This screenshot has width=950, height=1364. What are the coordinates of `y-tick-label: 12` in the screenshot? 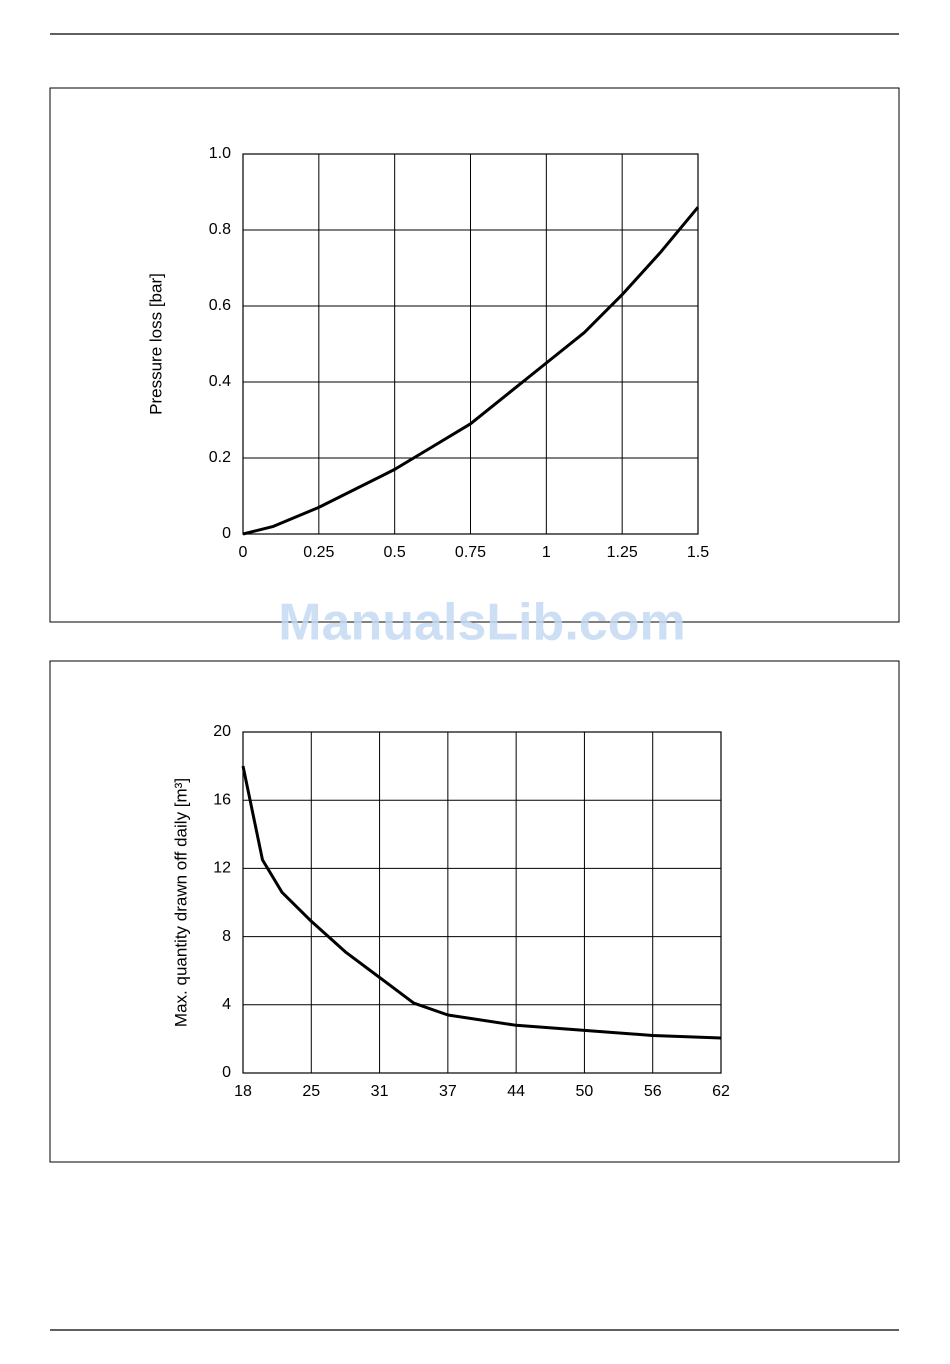 It's located at (222, 868).